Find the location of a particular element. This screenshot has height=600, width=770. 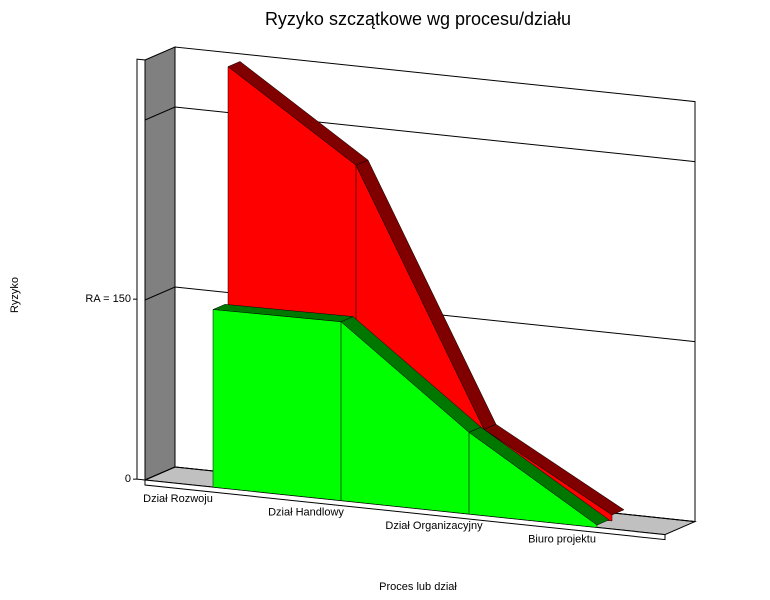

x-tick-label: Biuro projektu is located at coordinates (562, 539).